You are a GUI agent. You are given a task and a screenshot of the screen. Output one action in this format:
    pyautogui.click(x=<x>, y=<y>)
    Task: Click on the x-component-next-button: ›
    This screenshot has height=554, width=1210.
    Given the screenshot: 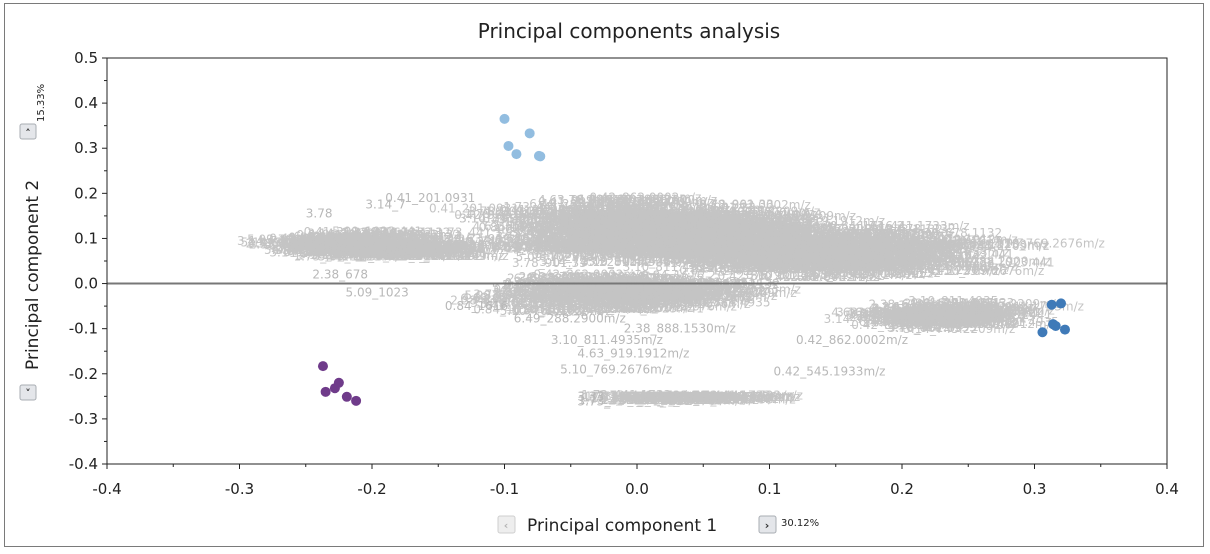 What is the action you would take?
    pyautogui.click(x=767, y=524)
    